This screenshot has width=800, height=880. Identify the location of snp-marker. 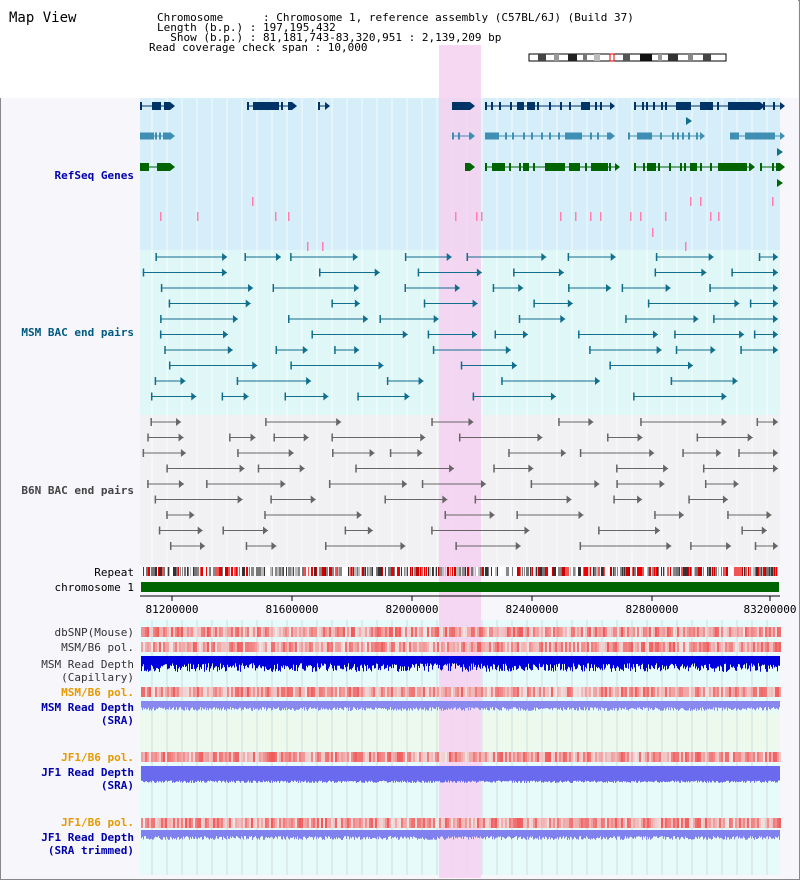
(161, 216).